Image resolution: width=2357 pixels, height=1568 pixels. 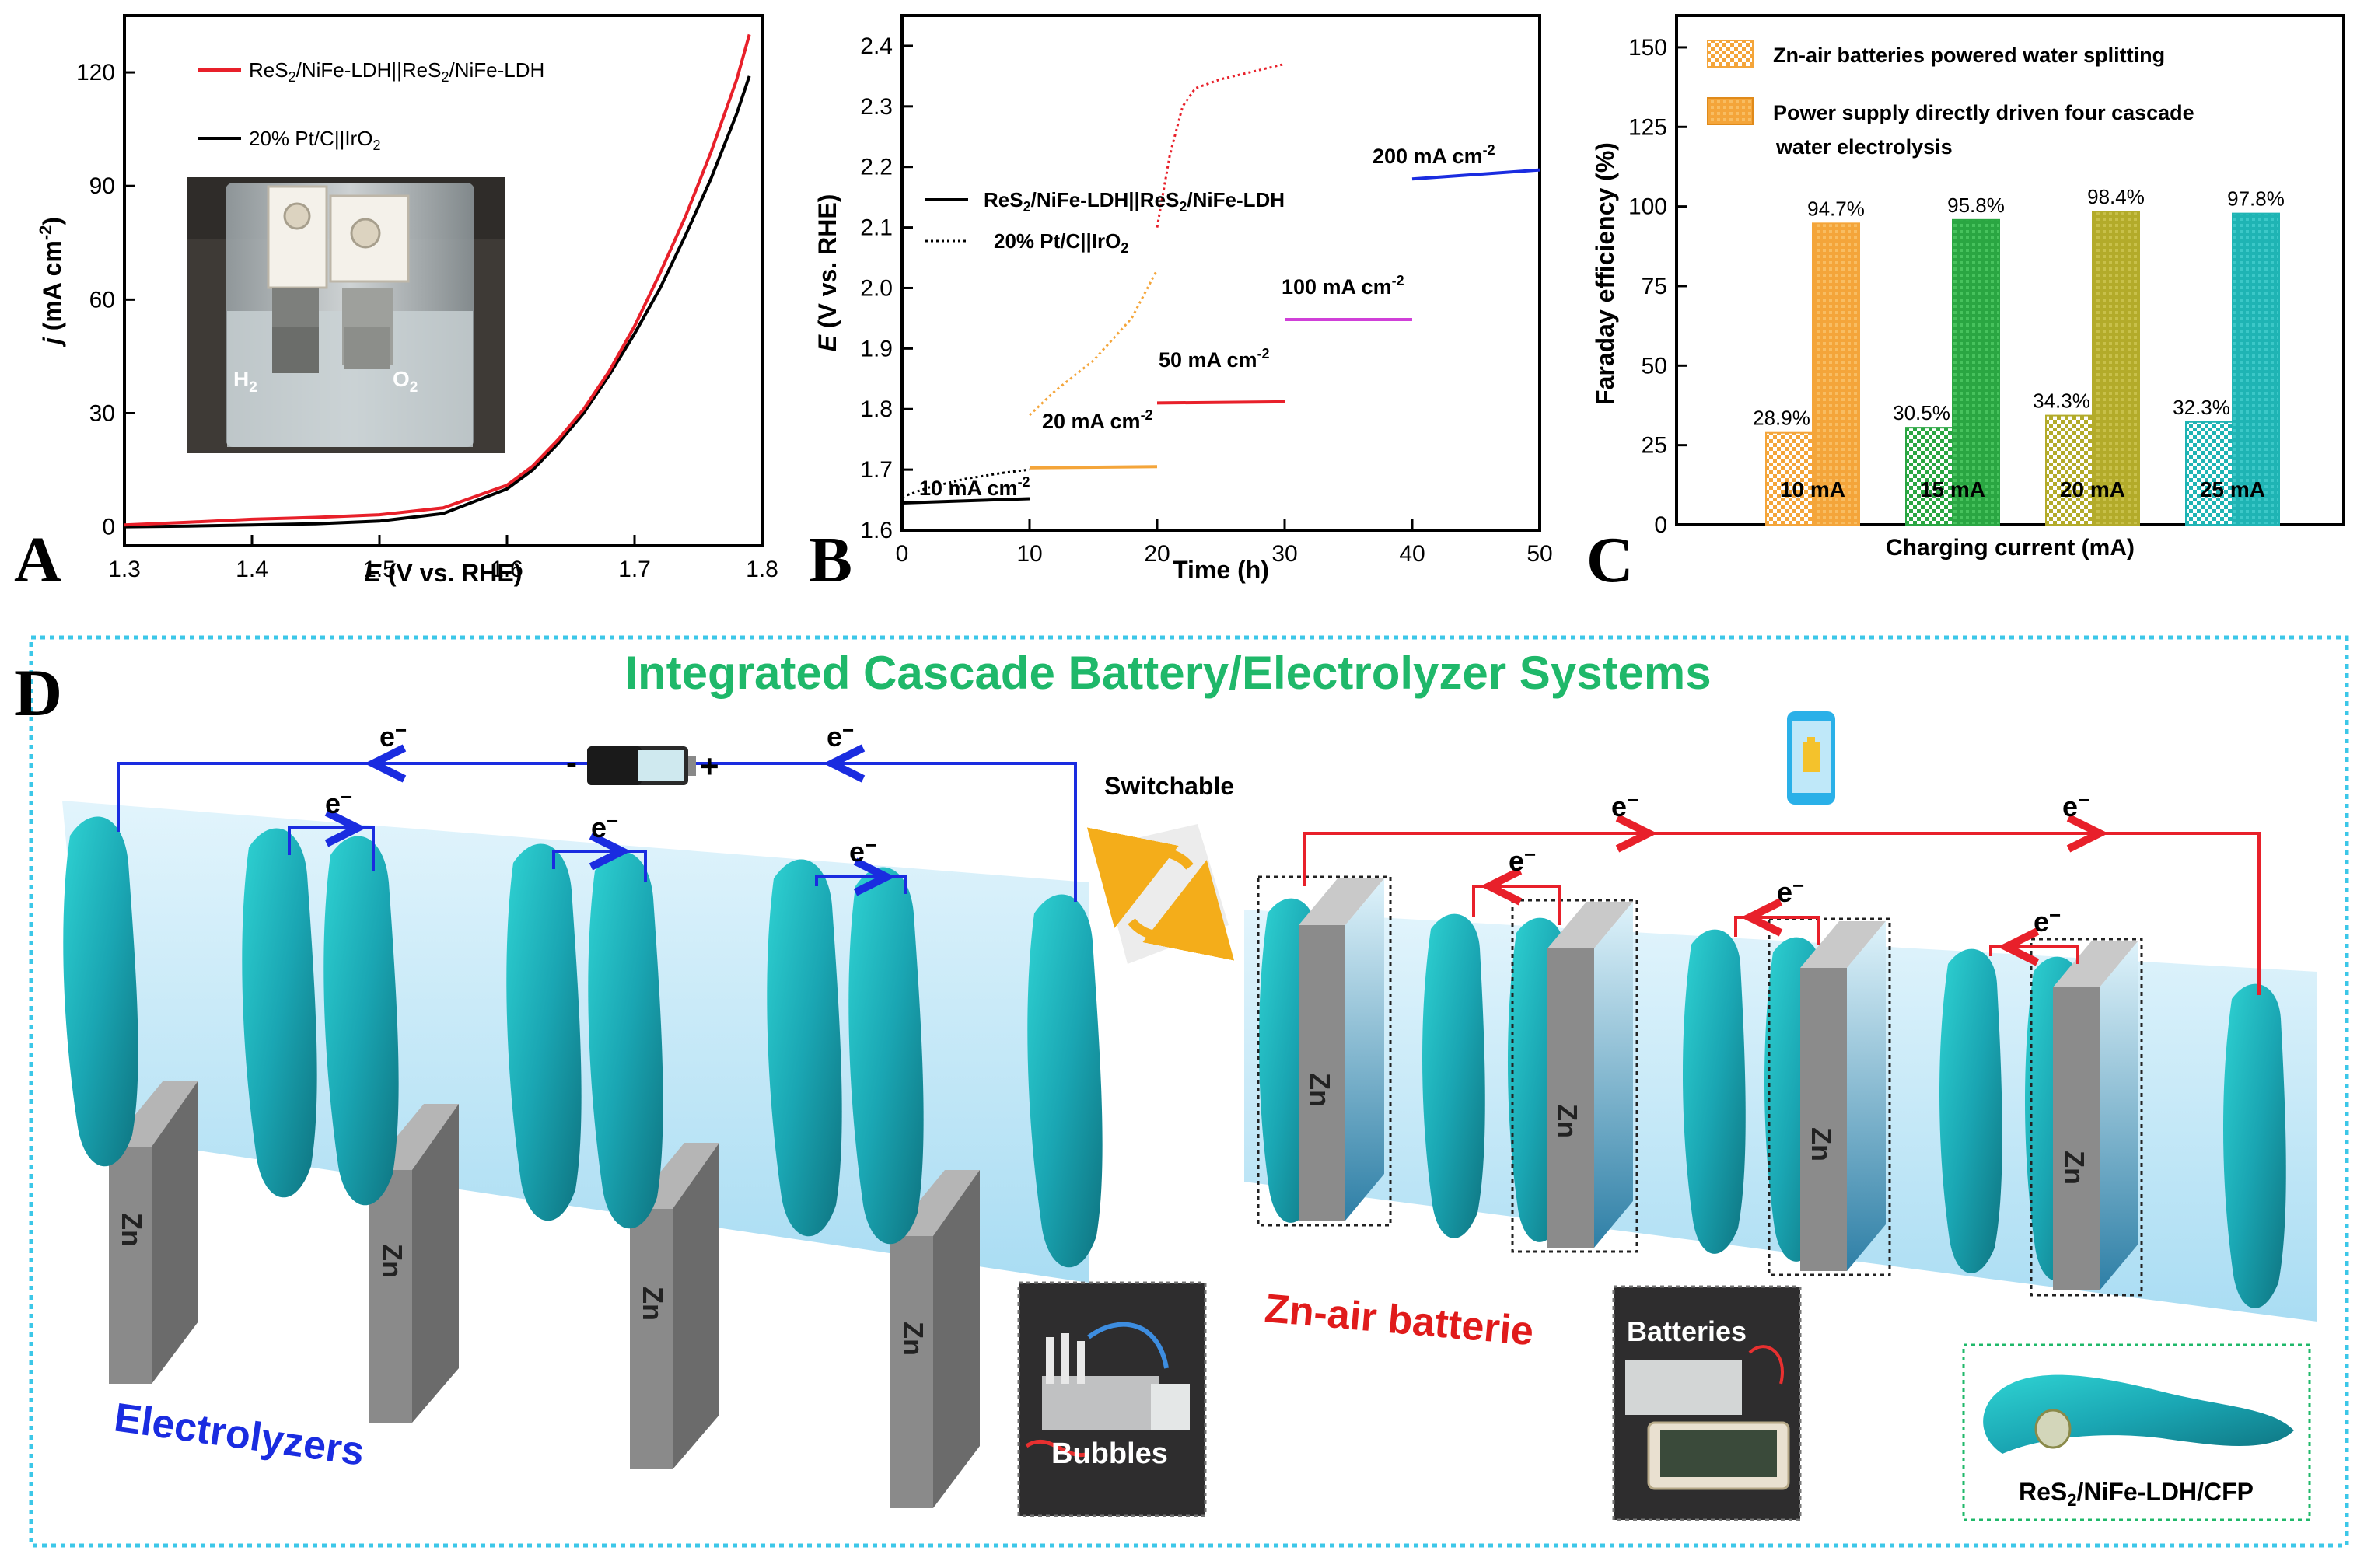 What do you see at coordinates (710, 766) in the screenshot?
I see `battery-plus: +` at bounding box center [710, 766].